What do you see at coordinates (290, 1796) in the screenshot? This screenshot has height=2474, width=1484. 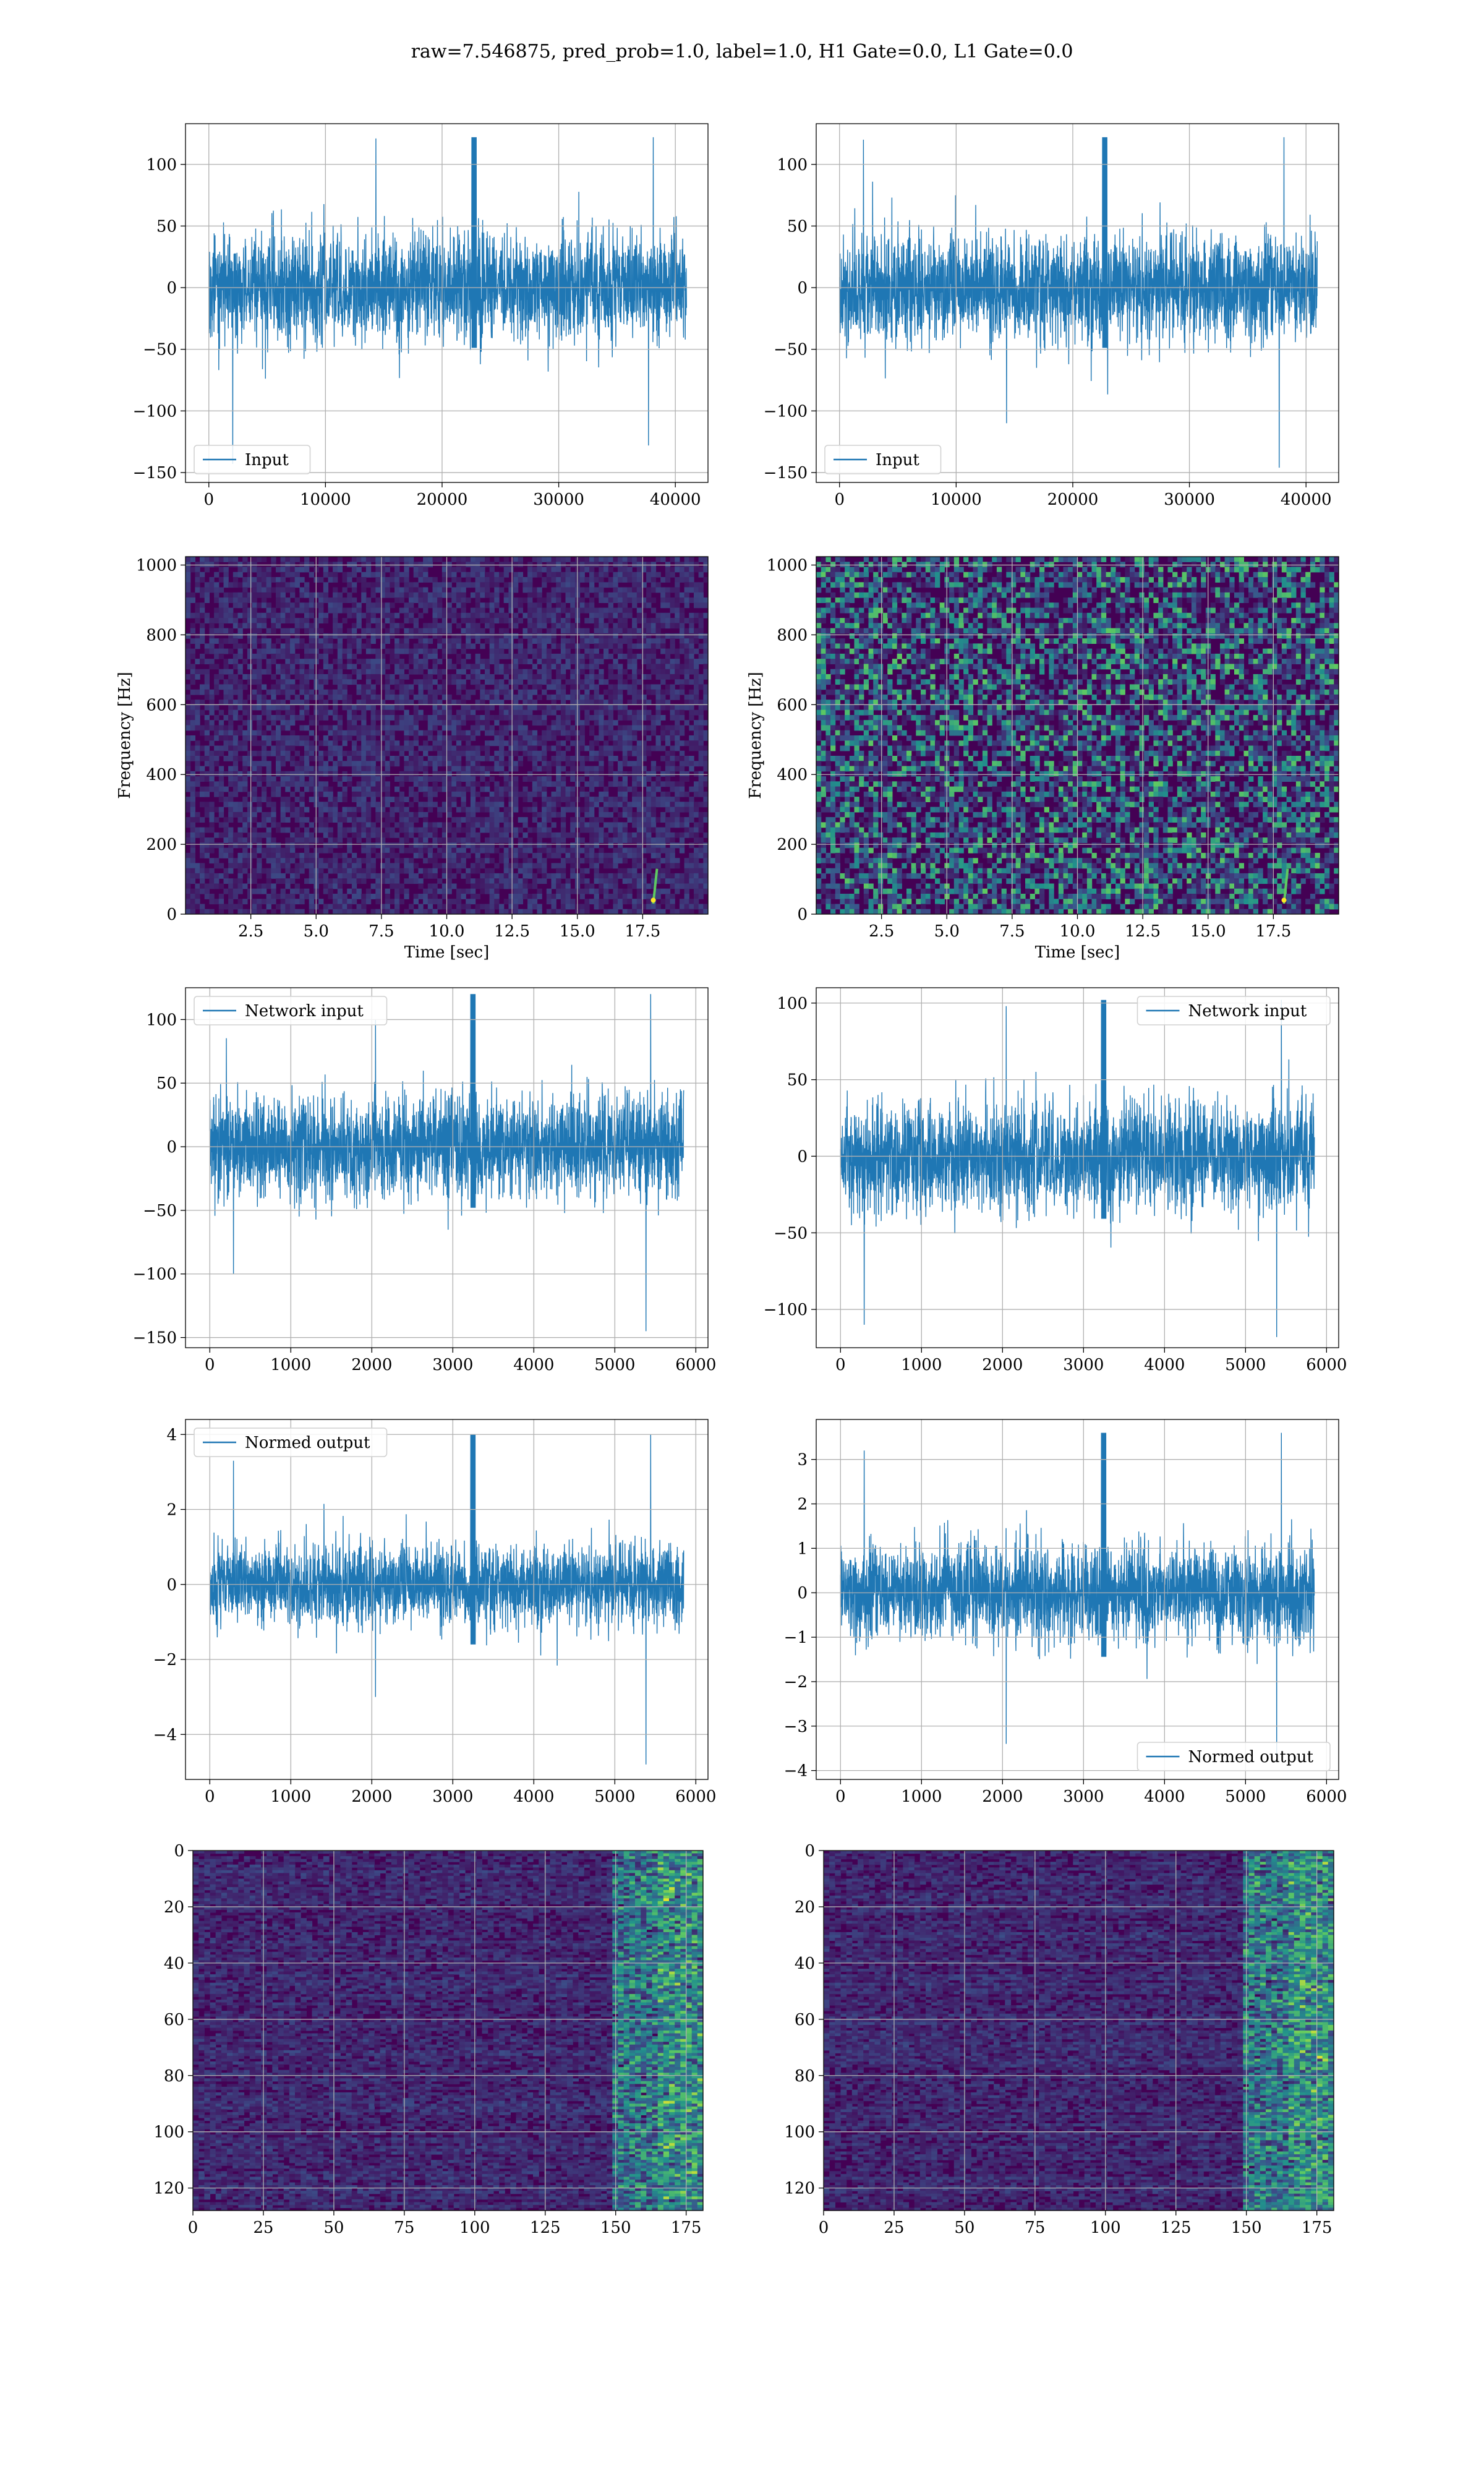 I see `x-tick-label: 1000` at bounding box center [290, 1796].